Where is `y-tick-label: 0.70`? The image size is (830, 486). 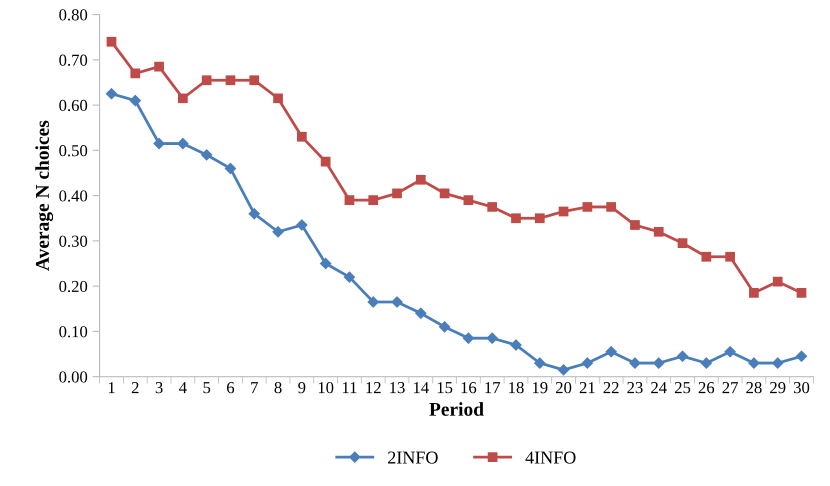
y-tick-label: 0.70 is located at coordinates (73, 60).